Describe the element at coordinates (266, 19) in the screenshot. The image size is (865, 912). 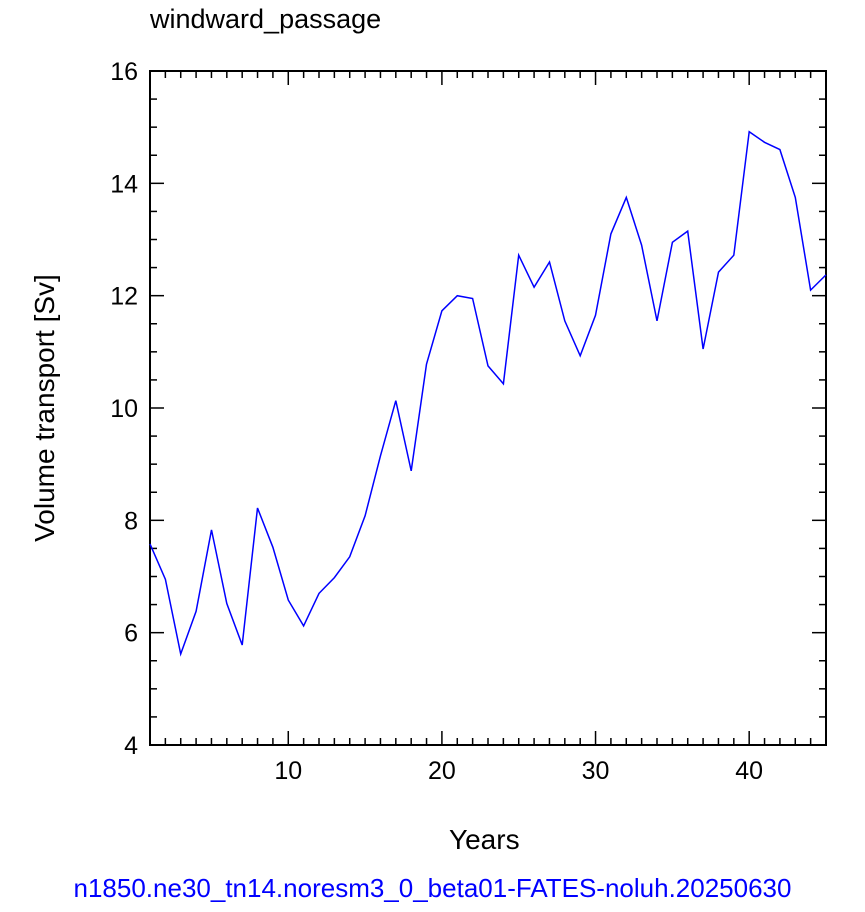
I see `chart-title: windward_passage` at that location.